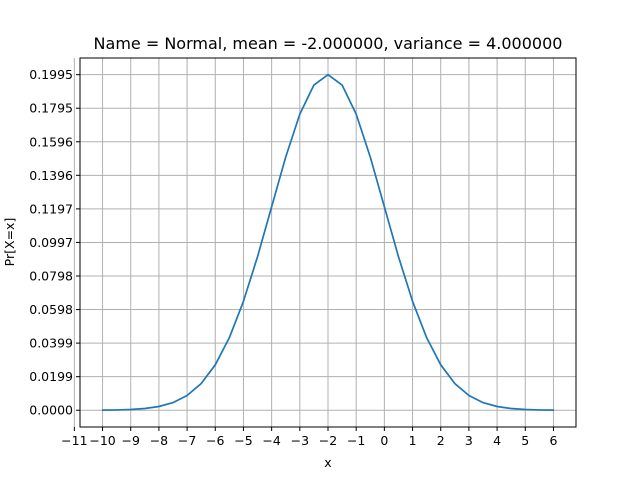 This screenshot has width=640, height=480. I want to click on x-tick-label: −2, so click(328, 440).